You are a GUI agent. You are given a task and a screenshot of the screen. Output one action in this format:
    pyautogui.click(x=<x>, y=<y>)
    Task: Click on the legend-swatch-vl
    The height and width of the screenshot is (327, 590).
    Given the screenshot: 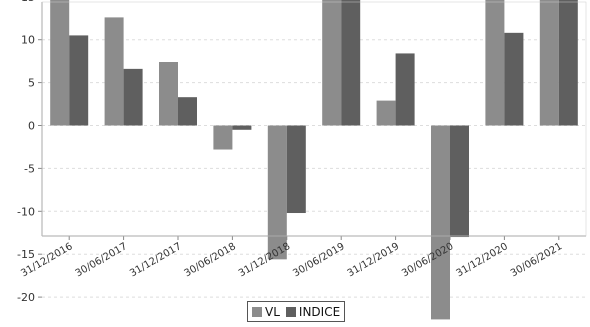 What is the action you would take?
    pyautogui.click(x=257, y=311)
    